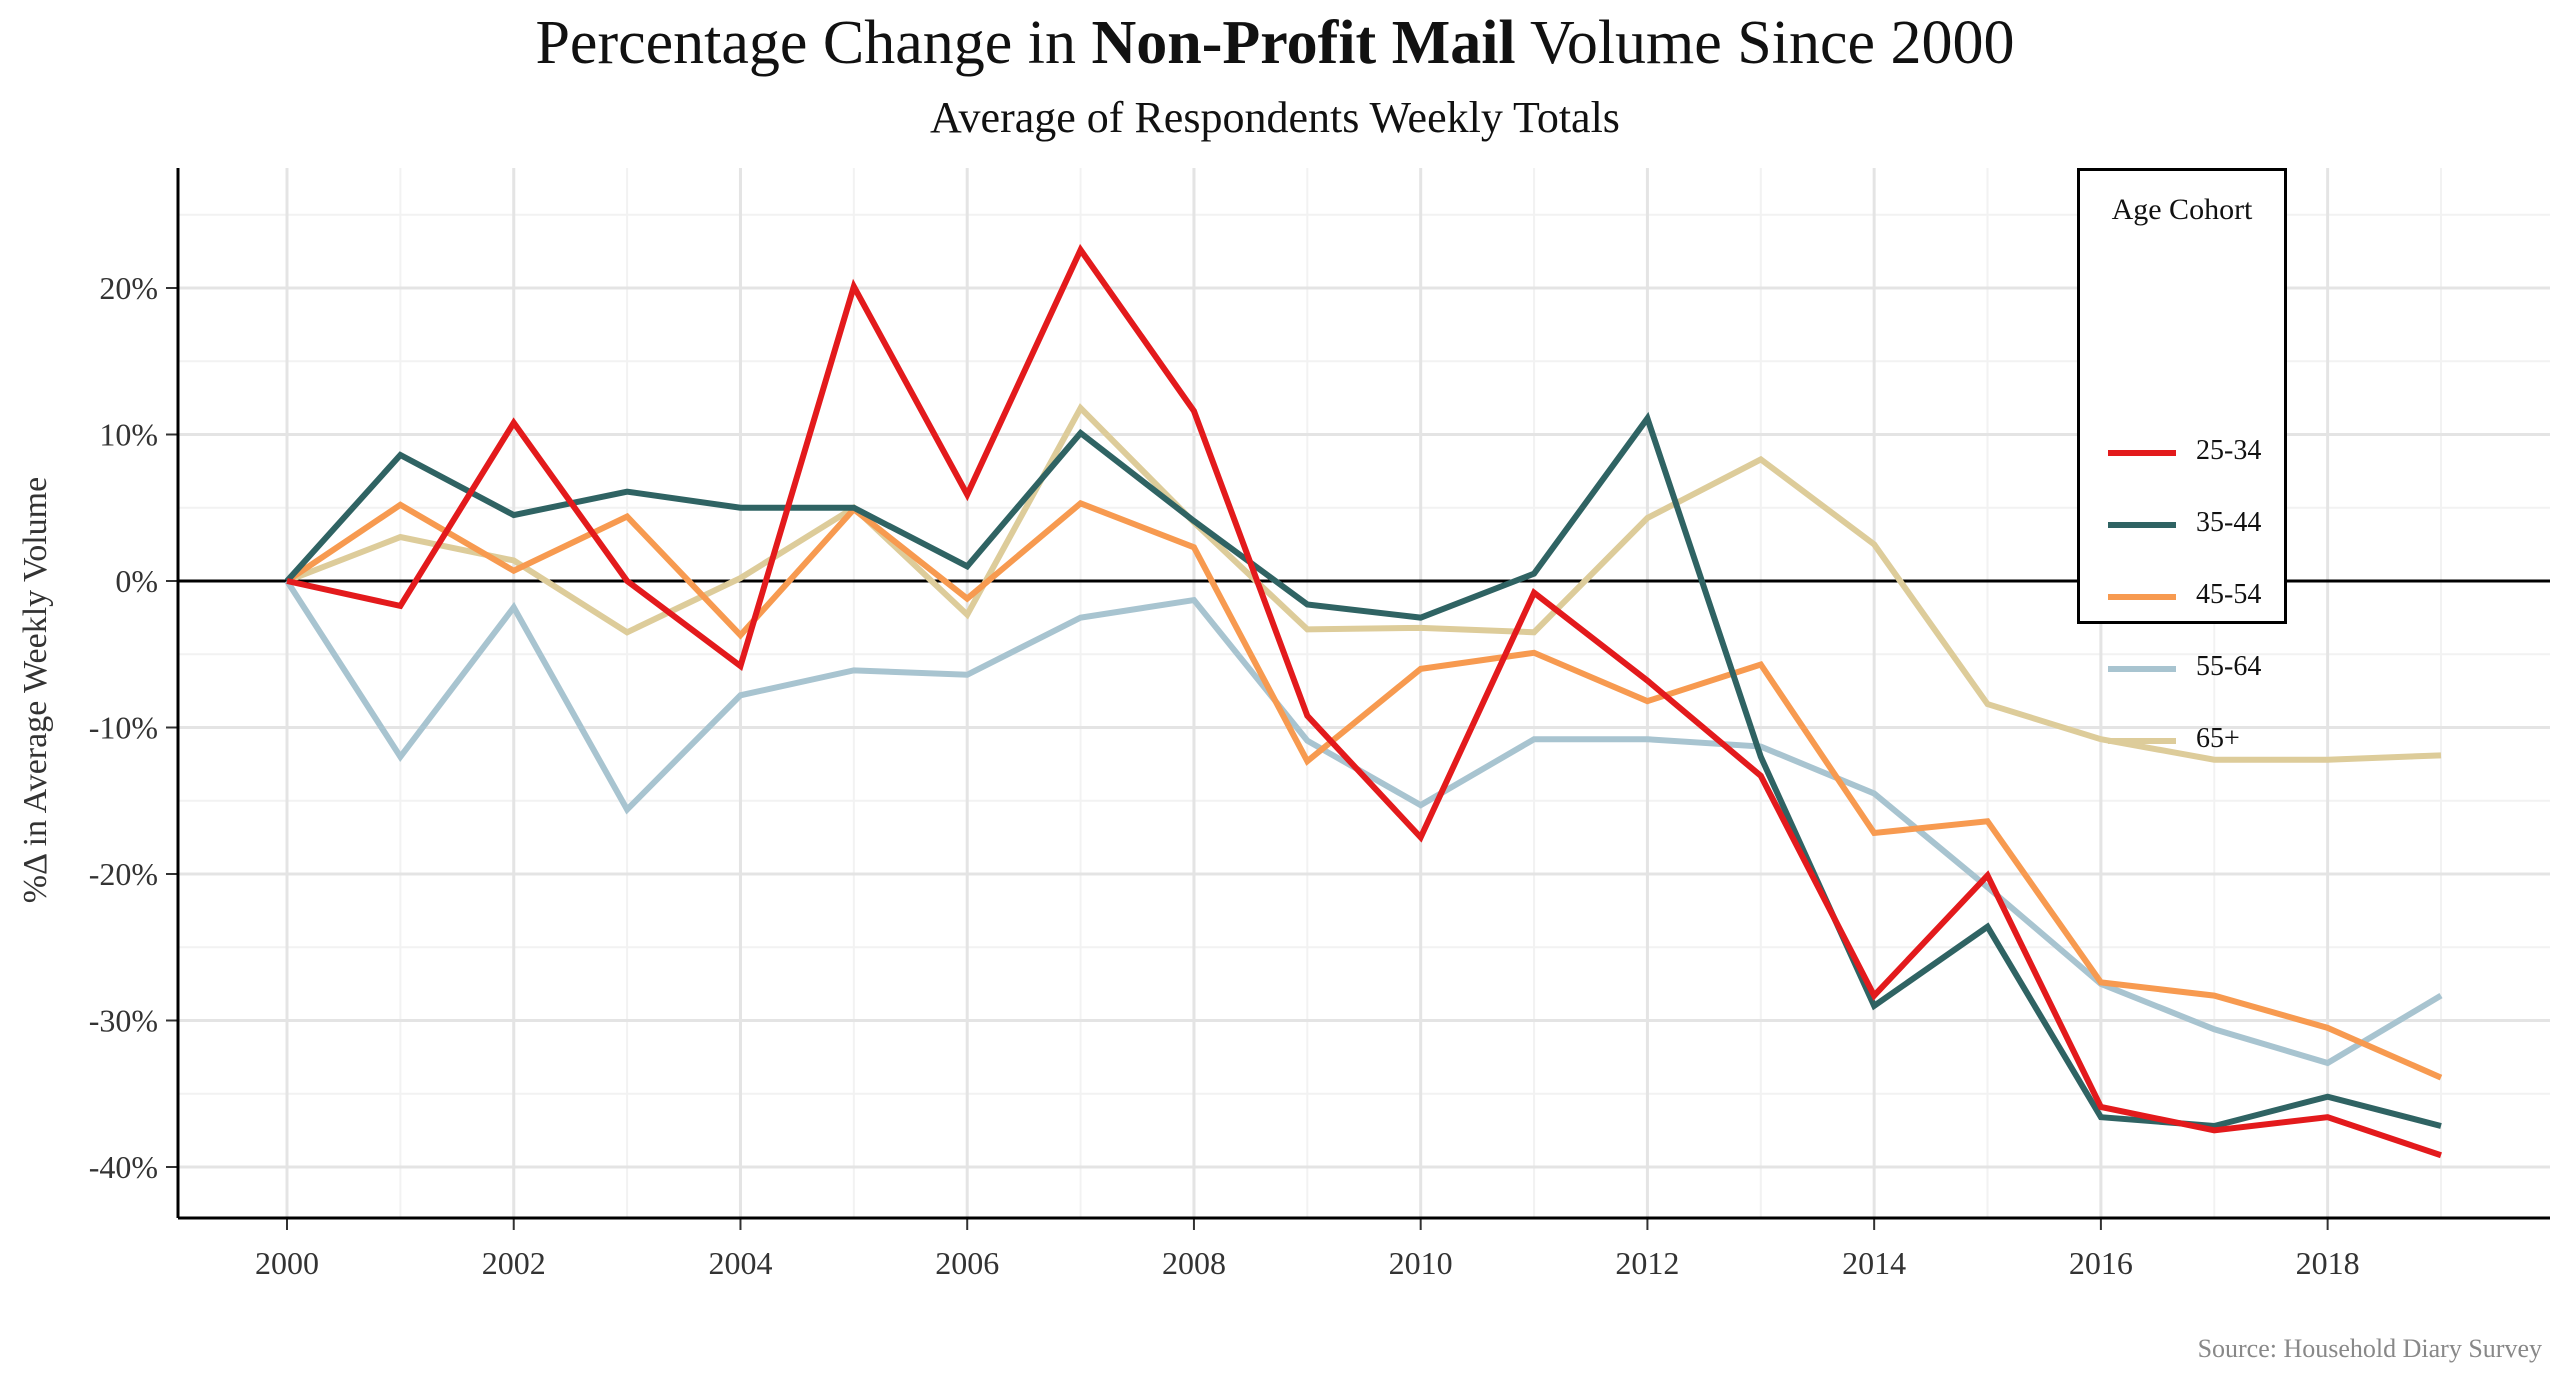  Describe the element at coordinates (1194, 1263) in the screenshot. I see `x-tick-label: 2008` at that location.